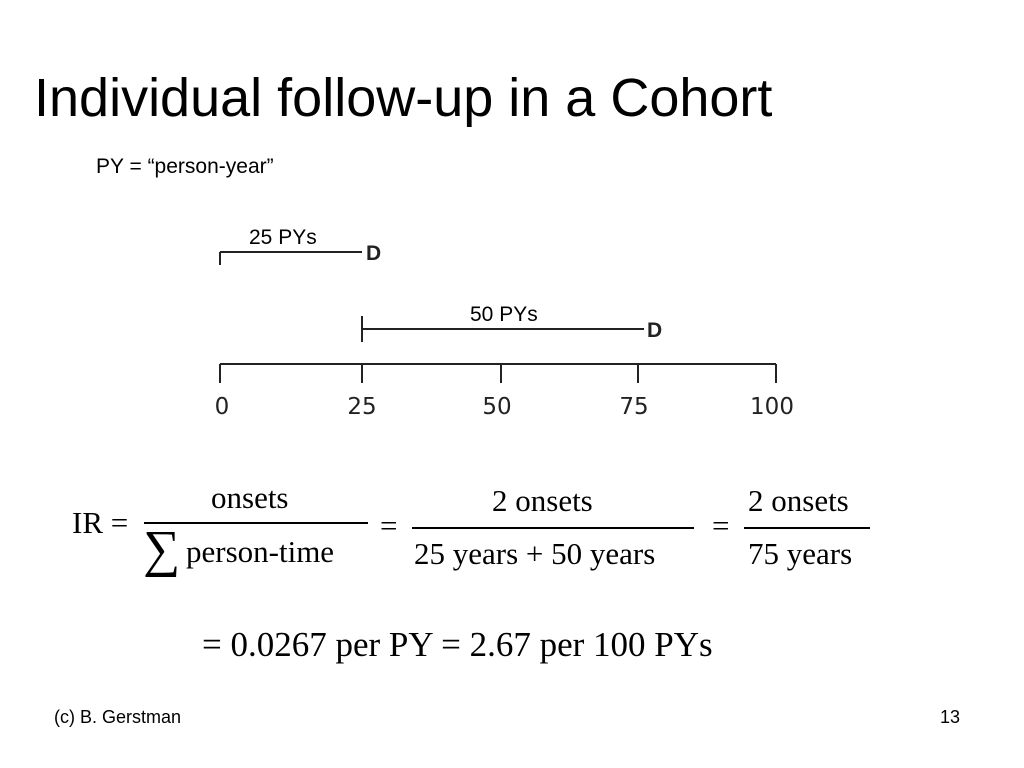 Image resolution: width=1024 pixels, height=768 pixels. What do you see at coordinates (403, 98) in the screenshot?
I see `slide-title: Individual follow-up in a Cohort` at bounding box center [403, 98].